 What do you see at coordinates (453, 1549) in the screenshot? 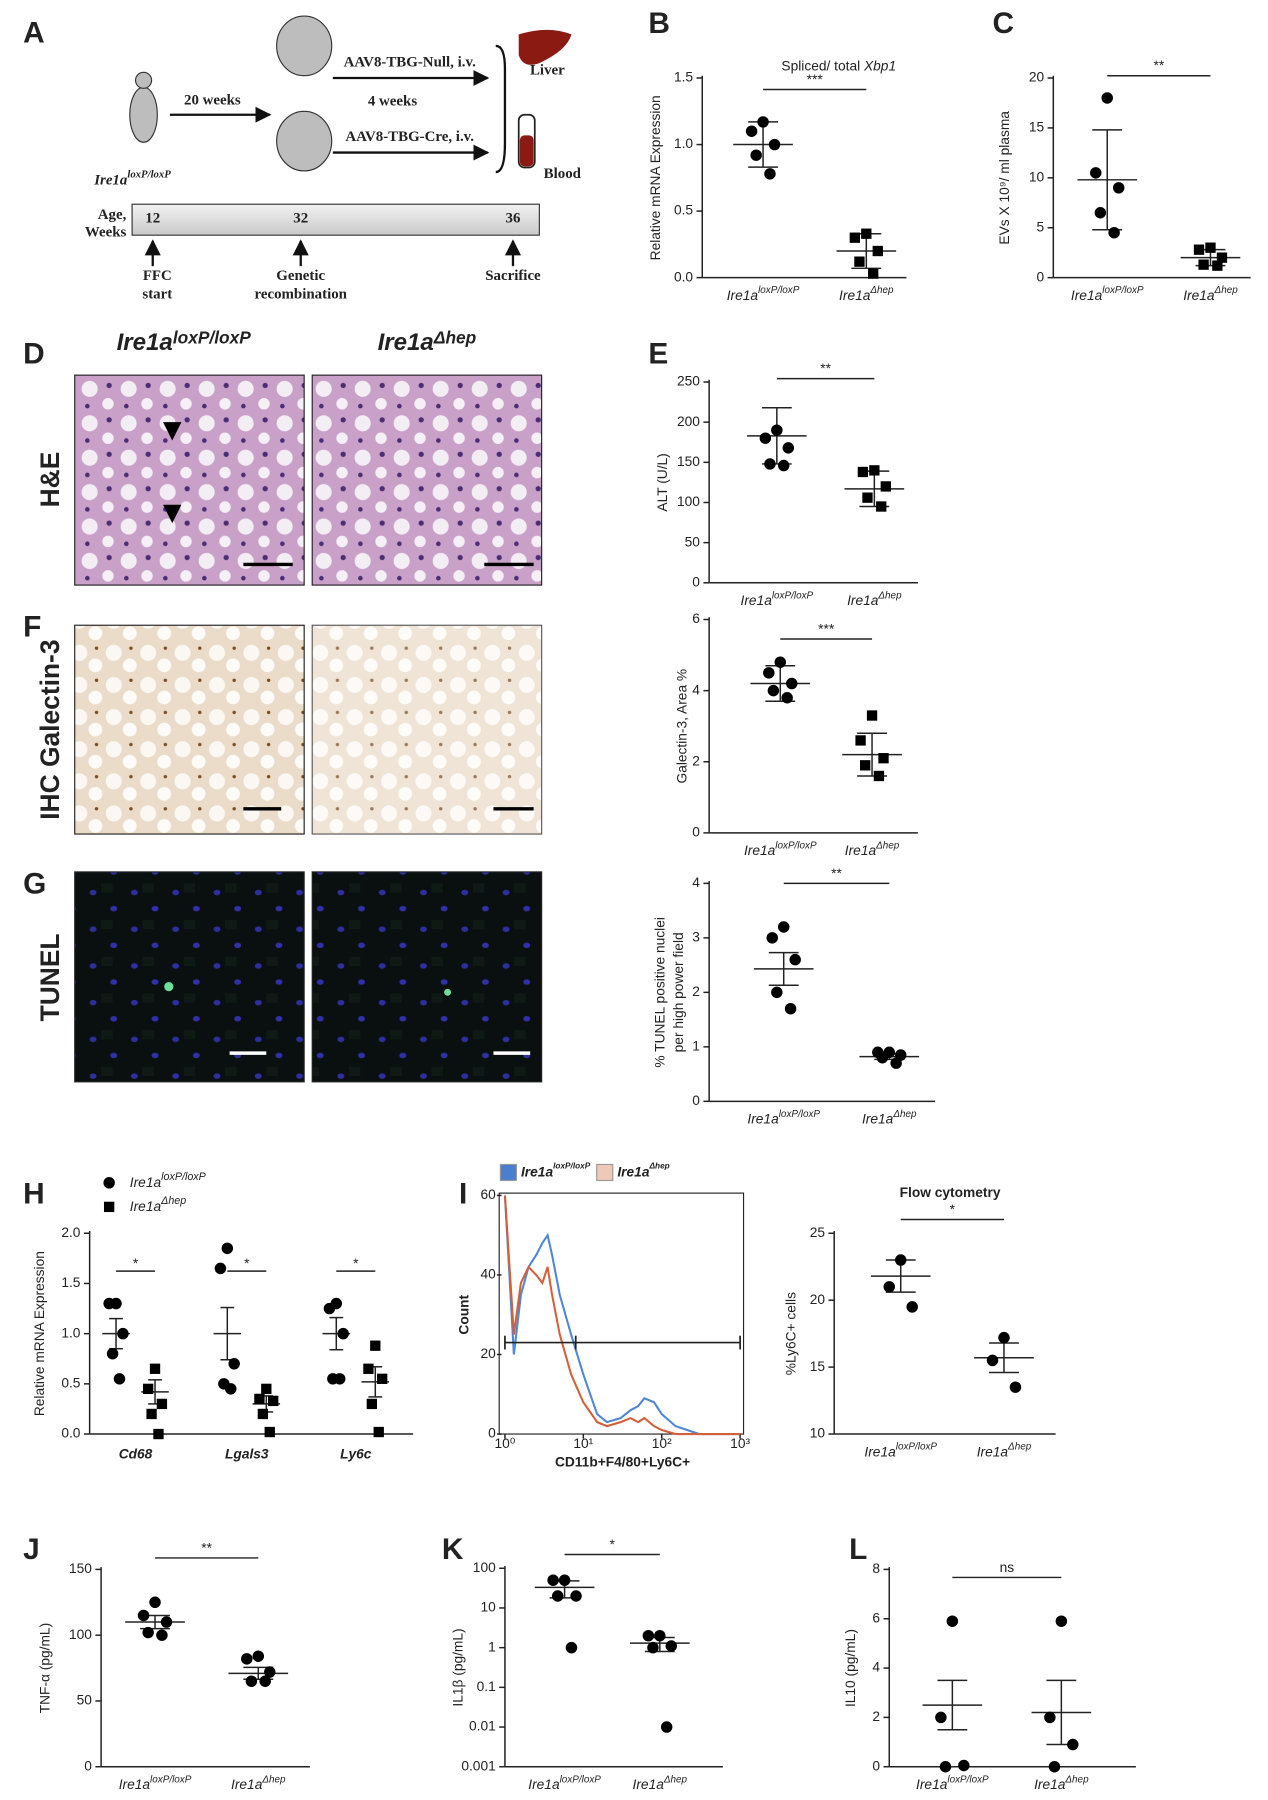
I see `panel-label: K` at bounding box center [453, 1549].